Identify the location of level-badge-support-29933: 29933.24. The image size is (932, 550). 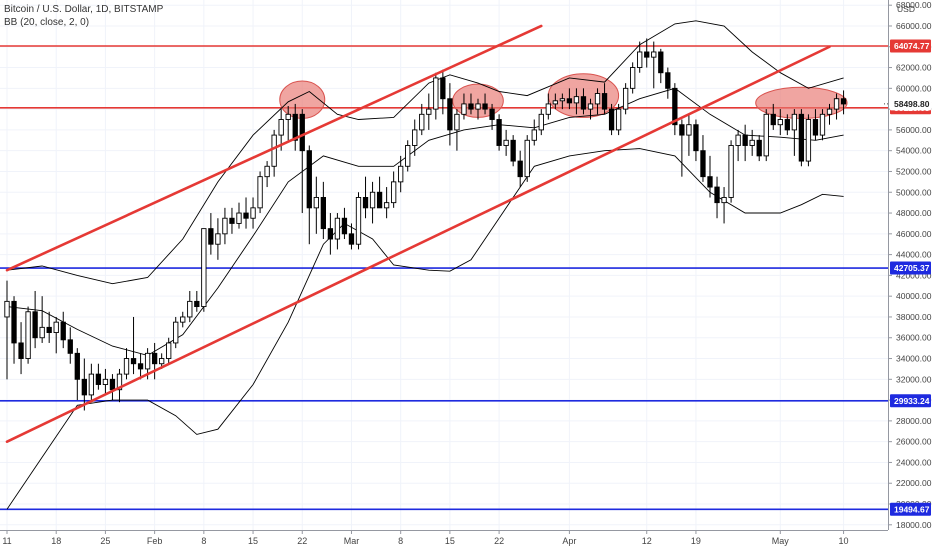
(910, 401).